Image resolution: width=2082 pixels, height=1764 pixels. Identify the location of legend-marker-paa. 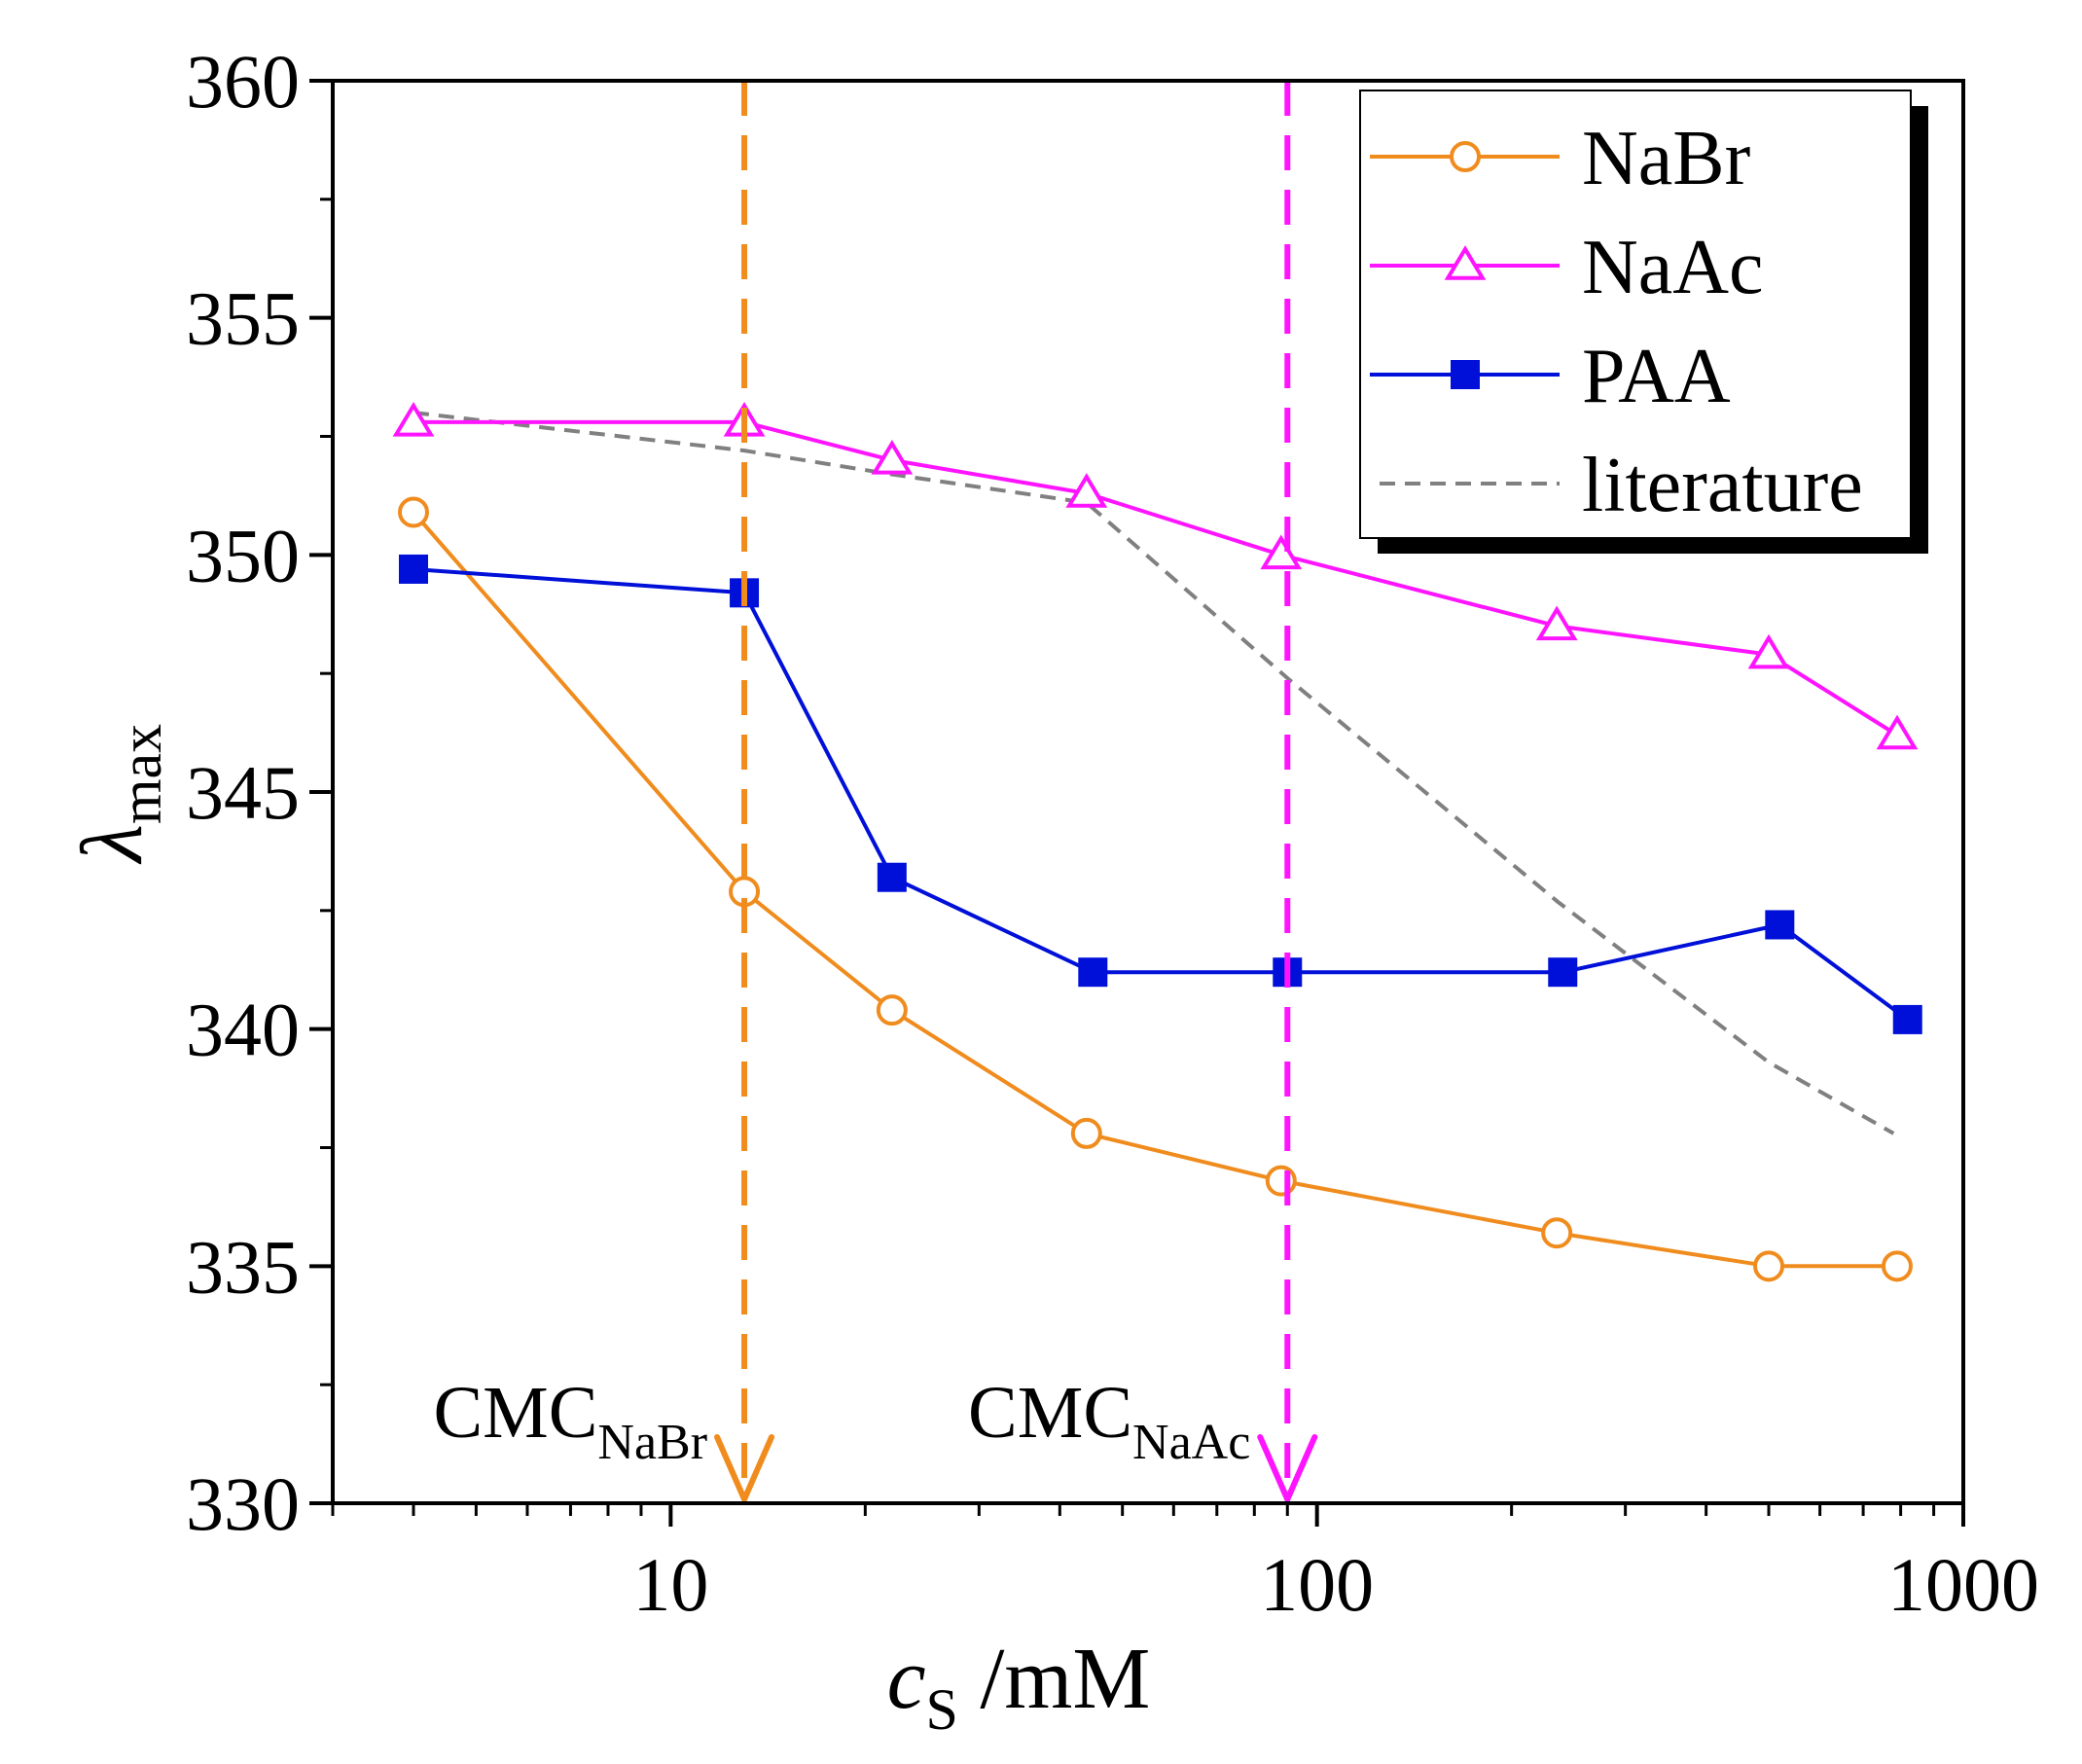
(1465, 374).